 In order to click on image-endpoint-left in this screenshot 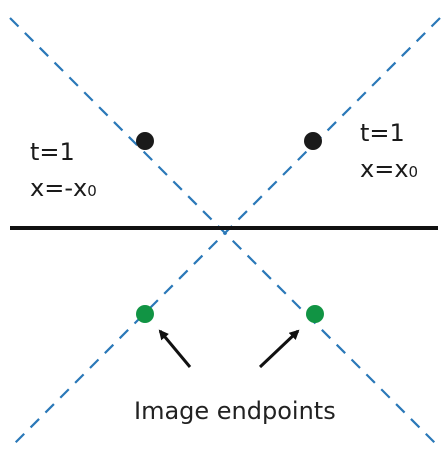, I will do `click(145, 314)`.